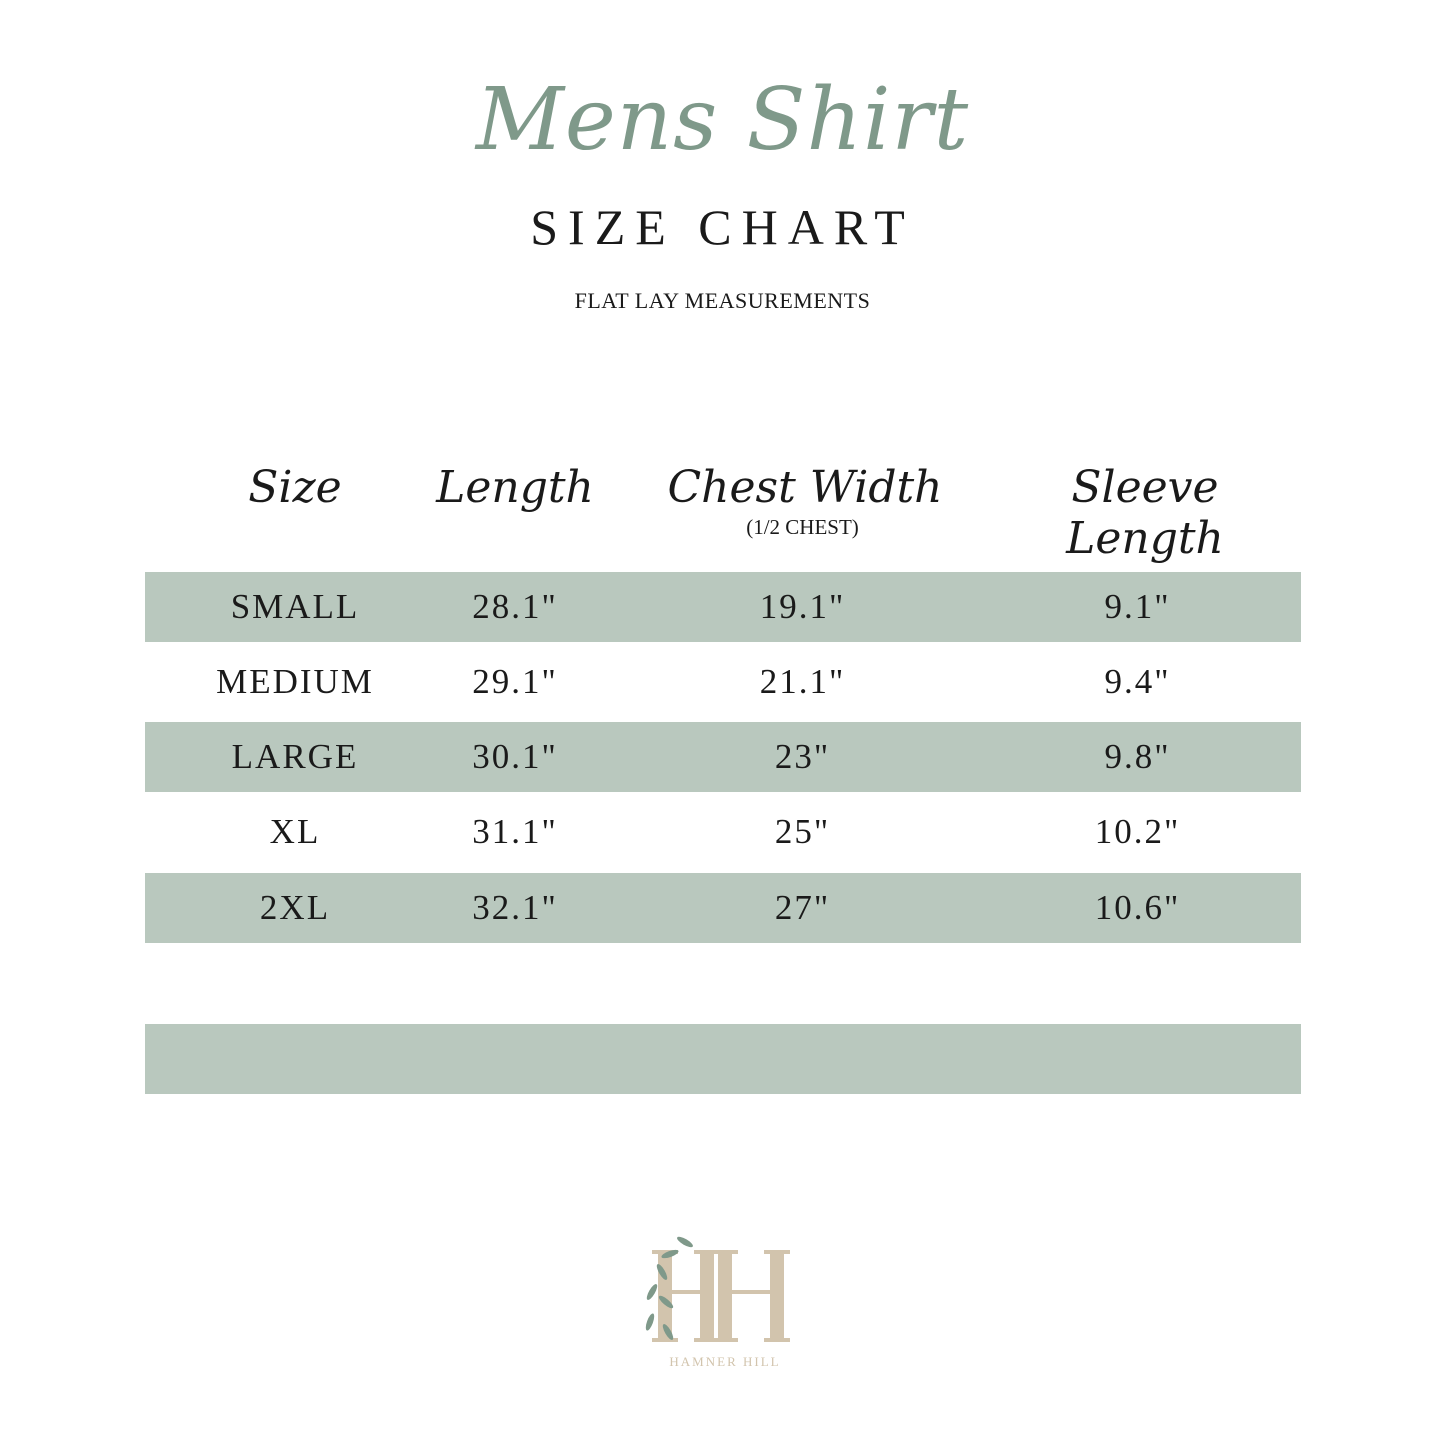  Describe the element at coordinates (802, 907) in the screenshot. I see `cell-chest-width: 27"` at that location.